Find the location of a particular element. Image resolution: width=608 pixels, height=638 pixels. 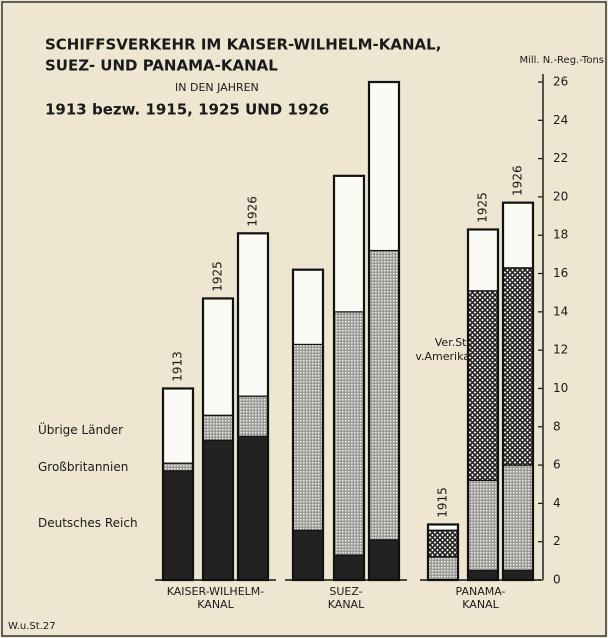

subtitle-2: 1913 bezw. 1915, 1925 UND 1926 is located at coordinates (187, 110).